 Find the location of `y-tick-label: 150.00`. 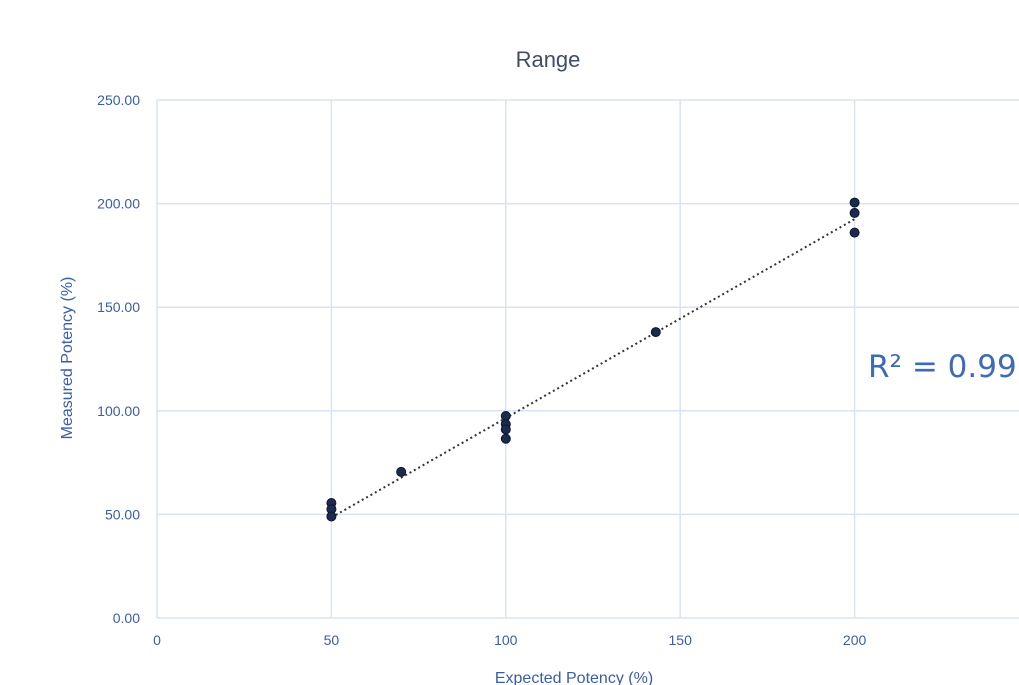

y-tick-label: 150.00 is located at coordinates (118, 307).